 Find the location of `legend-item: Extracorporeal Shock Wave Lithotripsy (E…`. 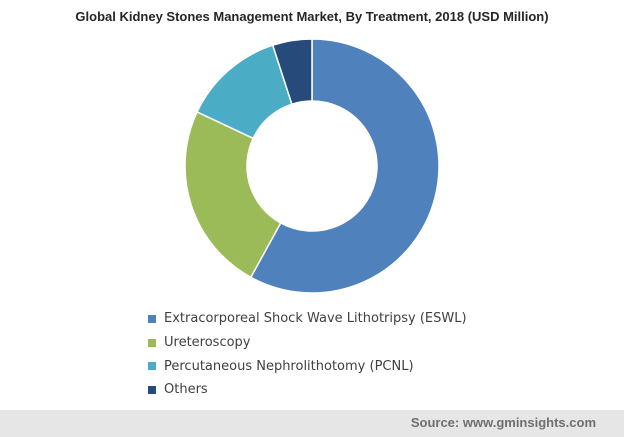

legend-item: Extracorporeal Shock Wave Lithotripsy (E… is located at coordinates (307, 319).